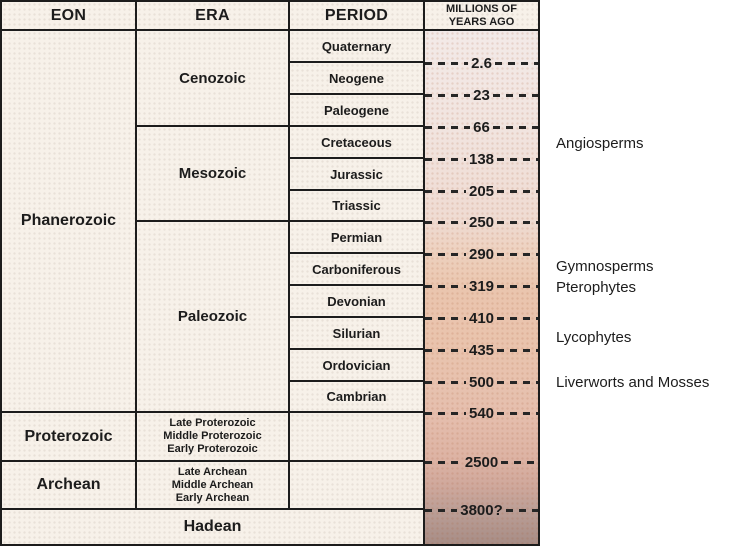 The width and height of the screenshot is (752, 546). Describe the element at coordinates (594, 337) in the screenshot. I see `annotation-lycophytes: Lycophytes` at that location.